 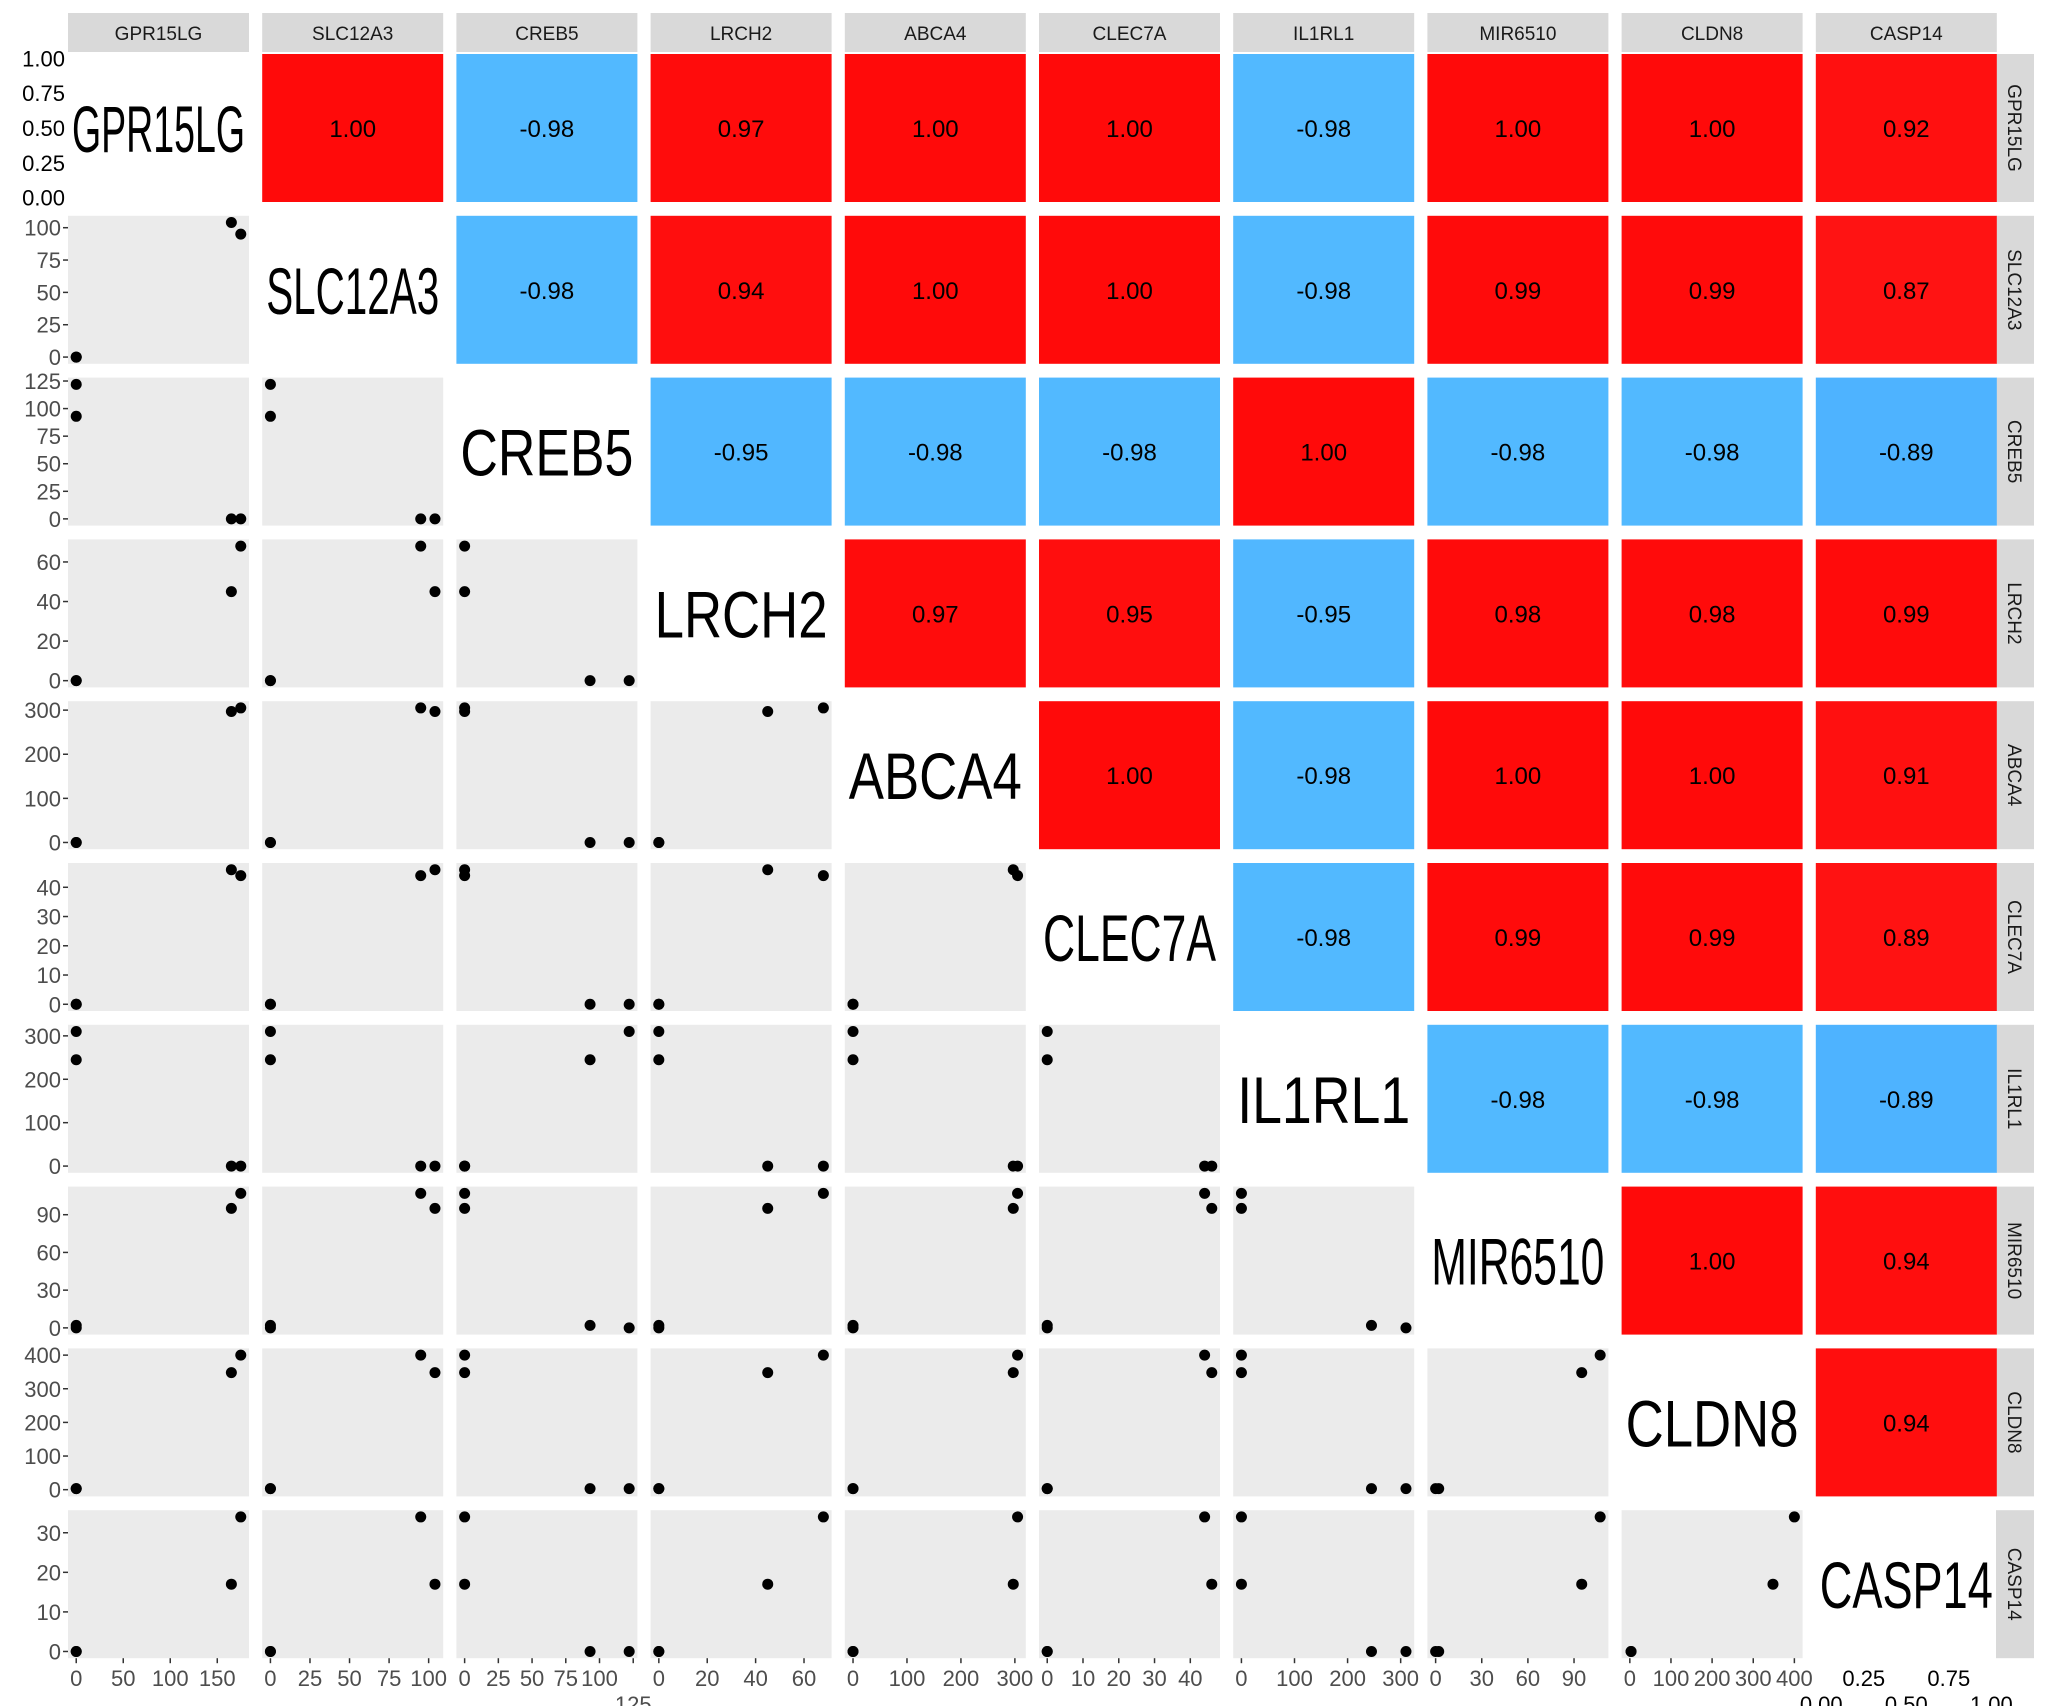 I want to click on diag-x-tick-label: 1.00, so click(x=1991, y=1699).